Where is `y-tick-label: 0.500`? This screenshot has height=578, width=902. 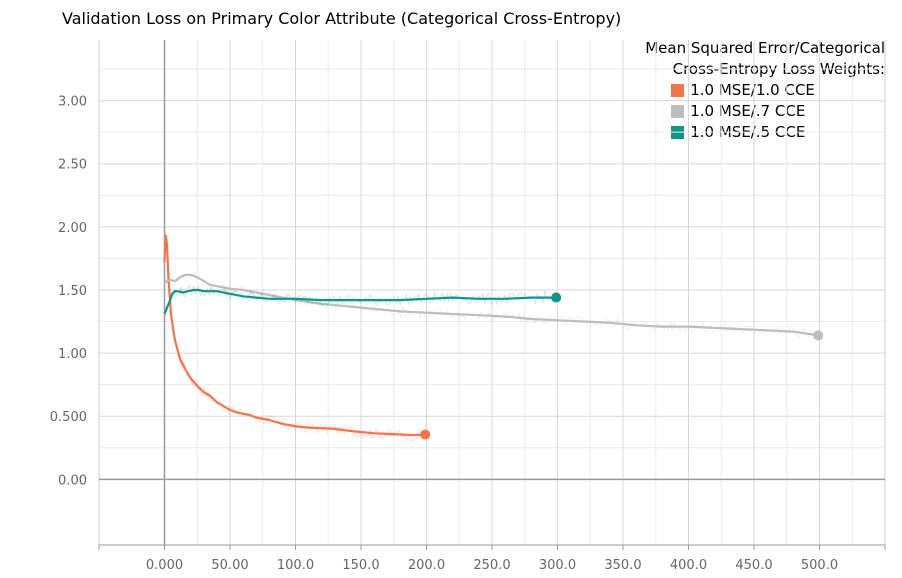 y-tick-label: 0.500 is located at coordinates (68, 417).